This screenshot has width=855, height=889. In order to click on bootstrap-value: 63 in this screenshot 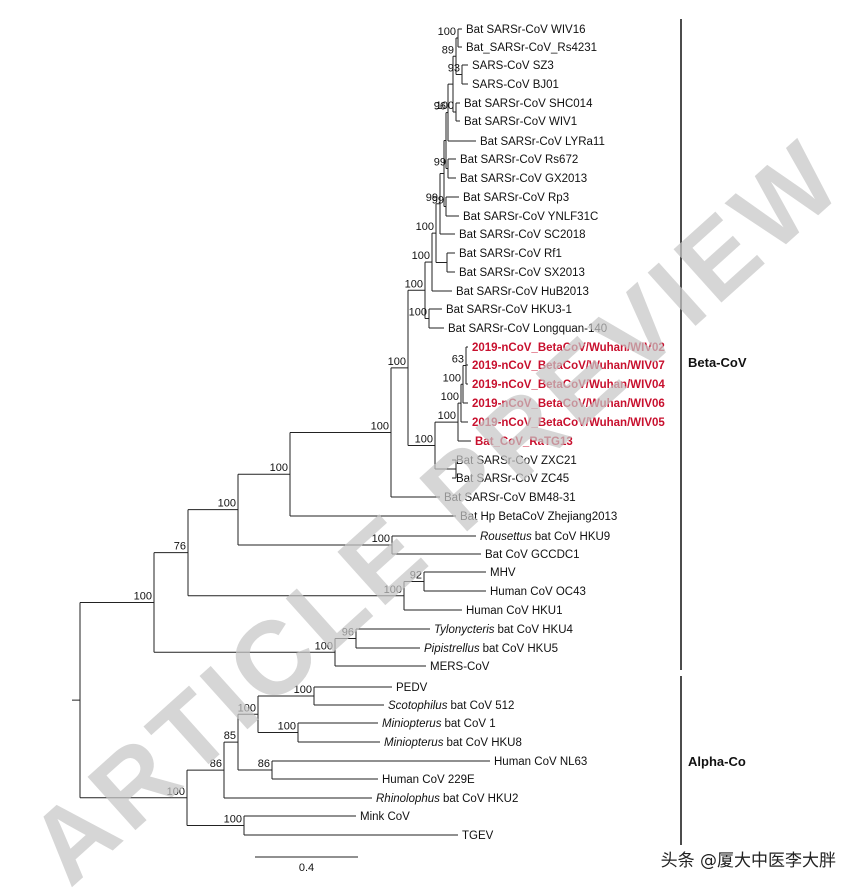, I will do `click(458, 360)`.